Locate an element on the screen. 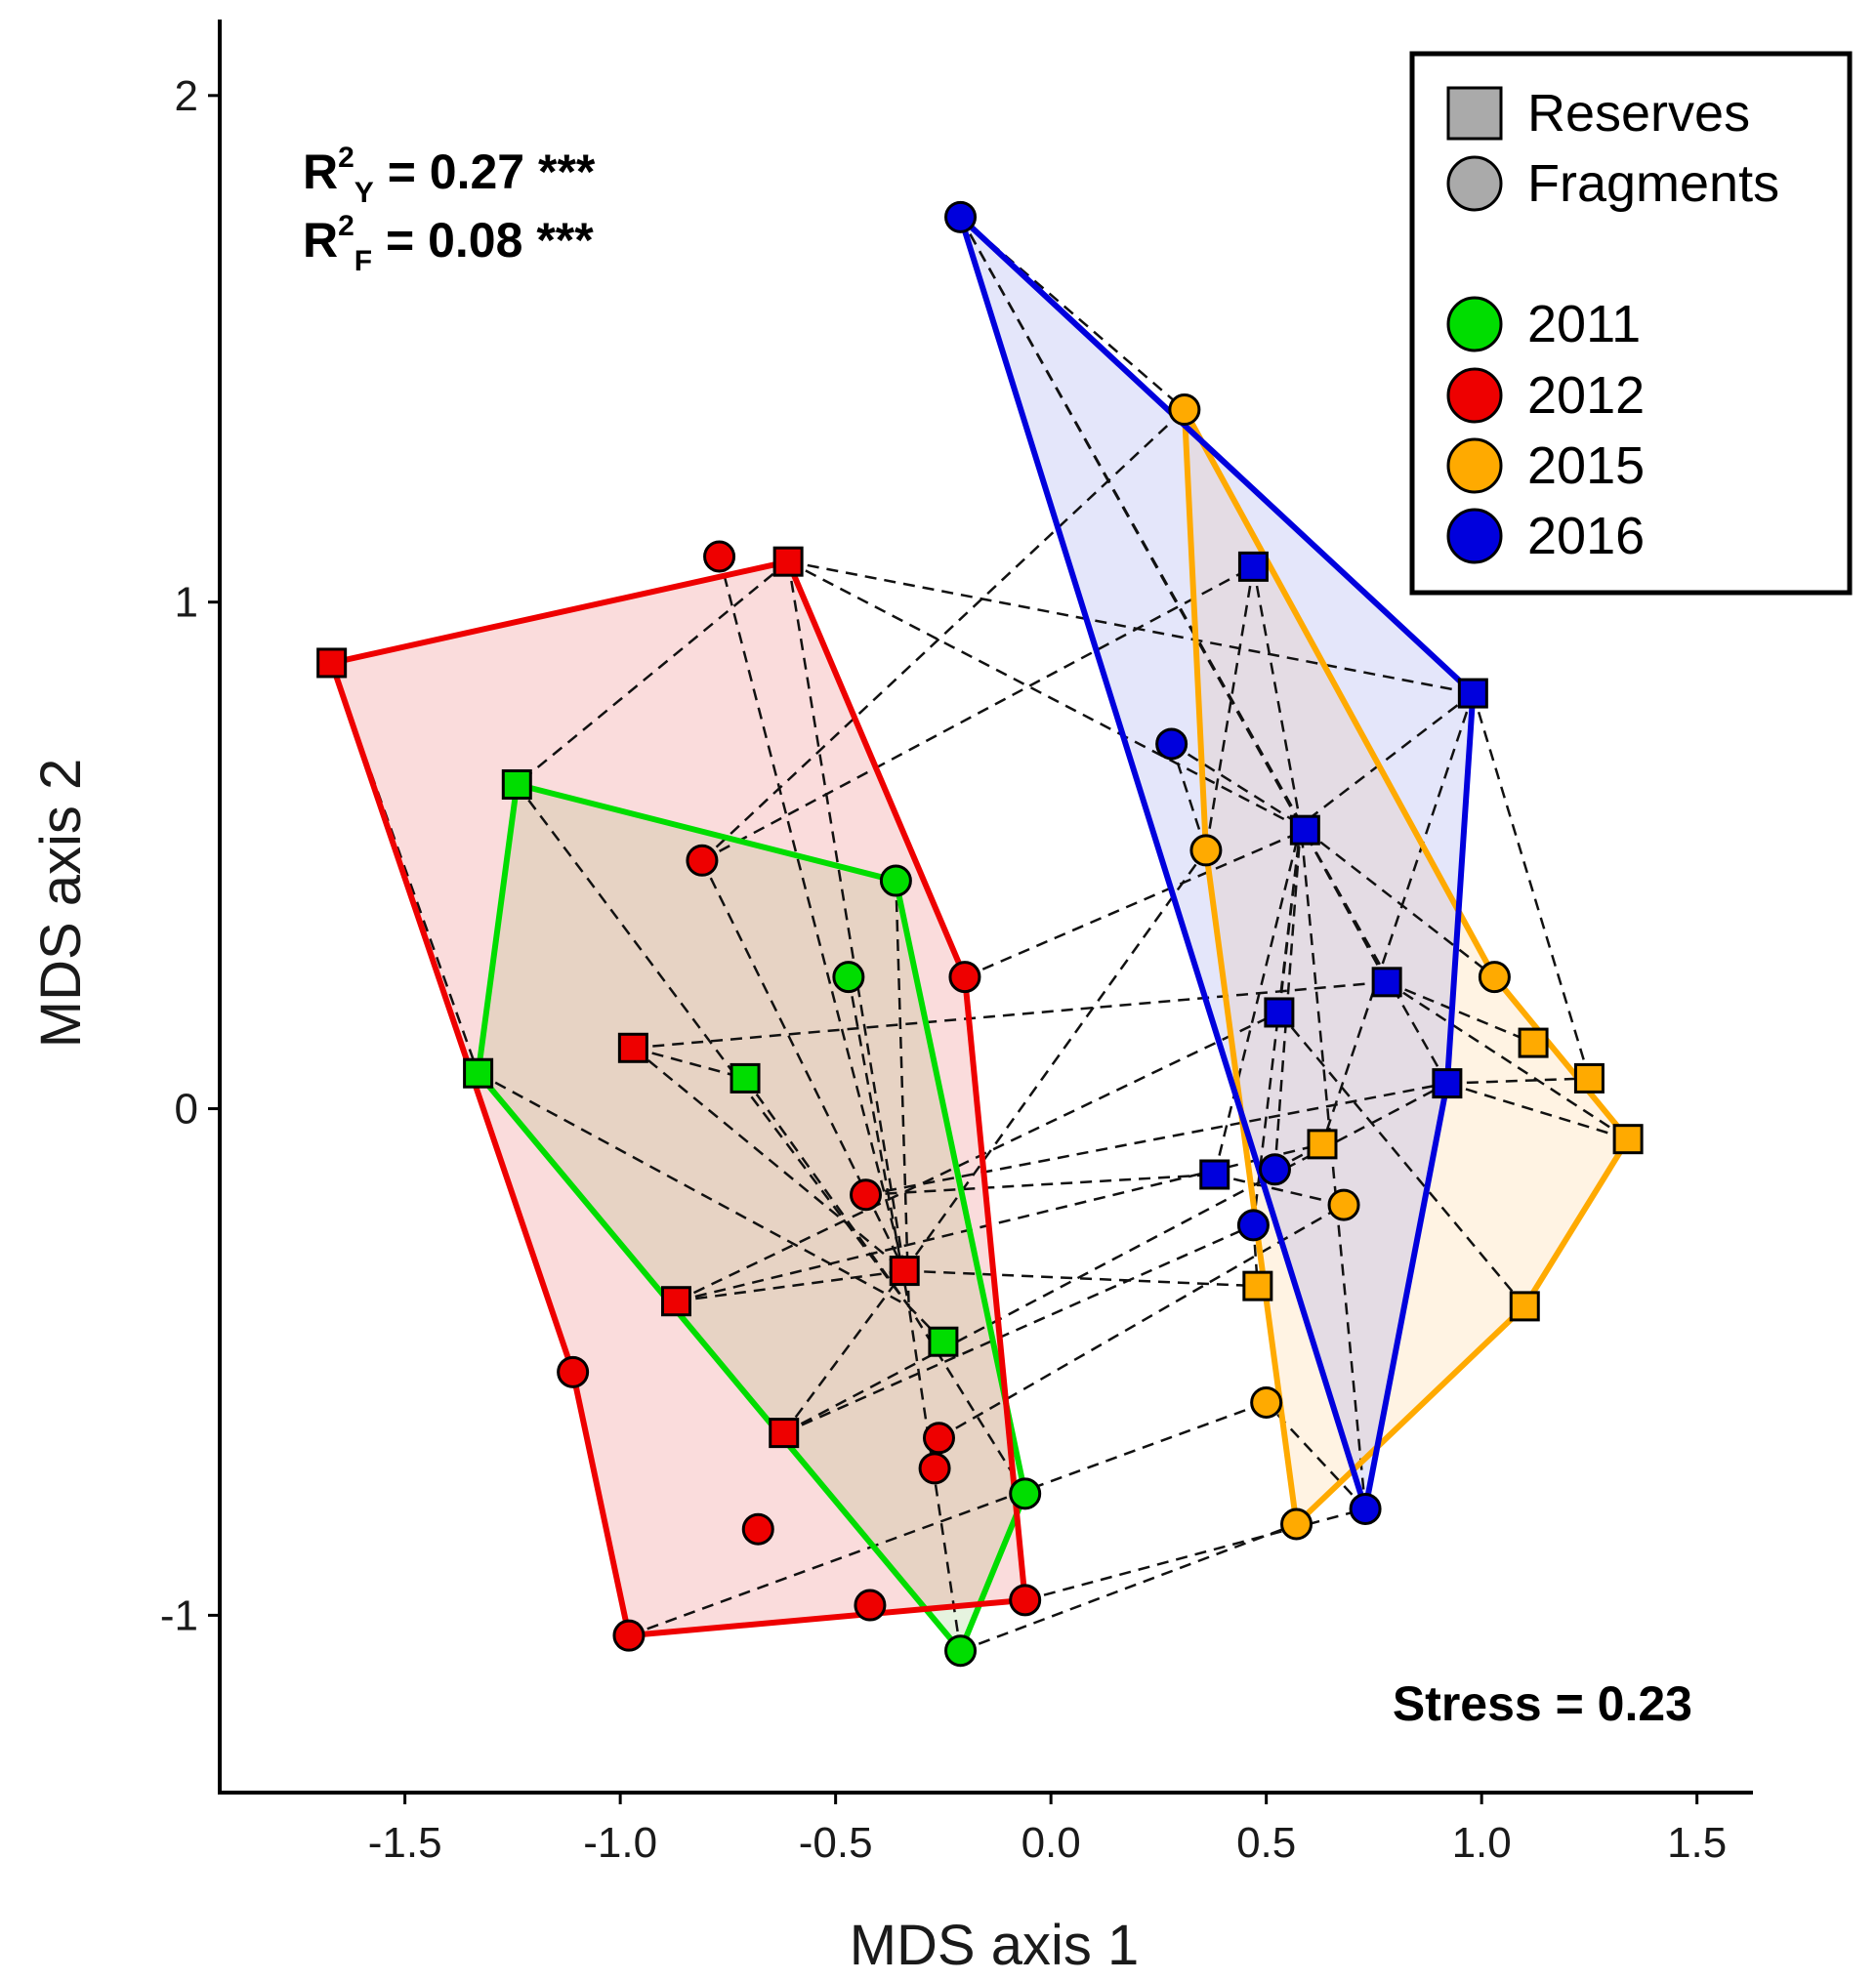  y-tick-label: -1 is located at coordinates (179, 1615).